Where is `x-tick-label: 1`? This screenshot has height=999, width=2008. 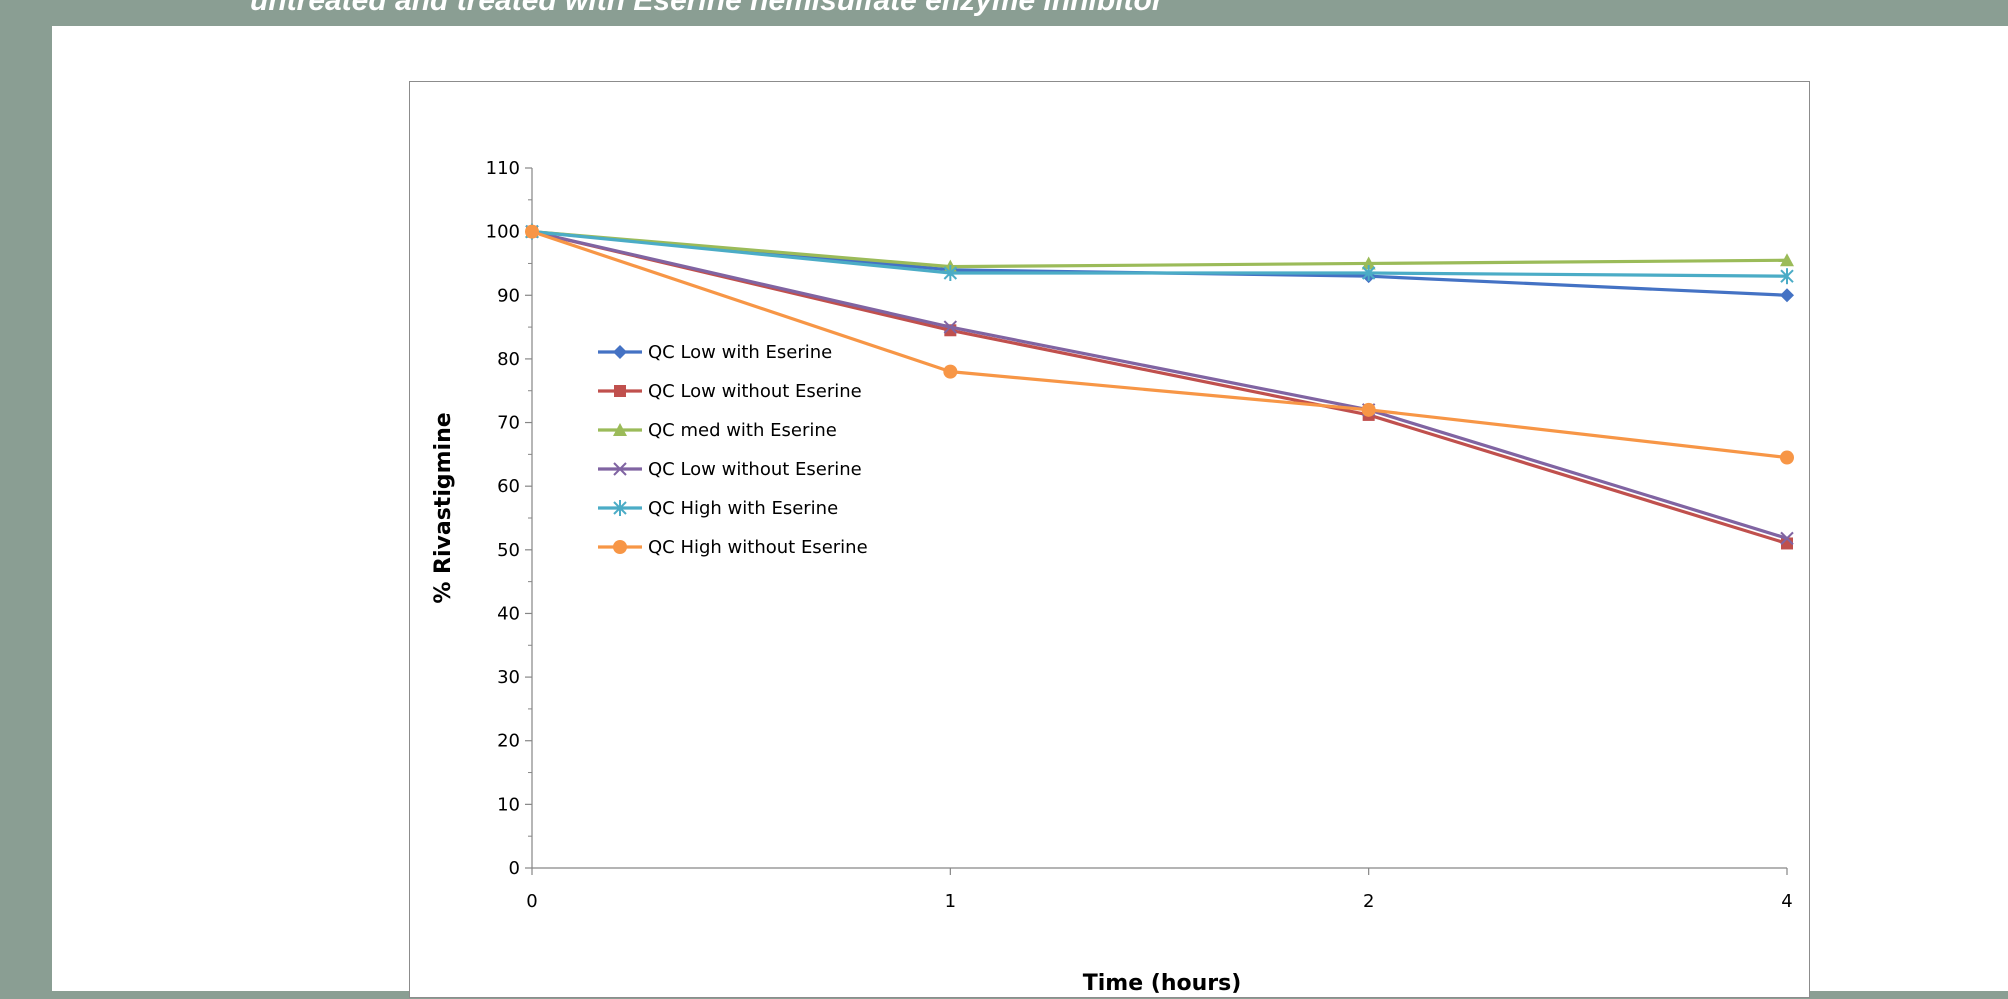 x-tick-label: 1 is located at coordinates (950, 901).